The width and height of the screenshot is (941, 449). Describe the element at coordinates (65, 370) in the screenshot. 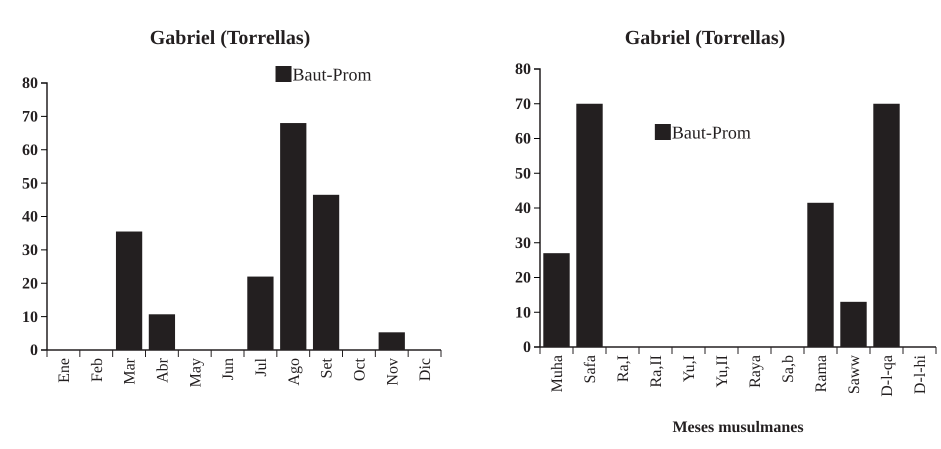

I see `x-tick-label: Ene` at that location.